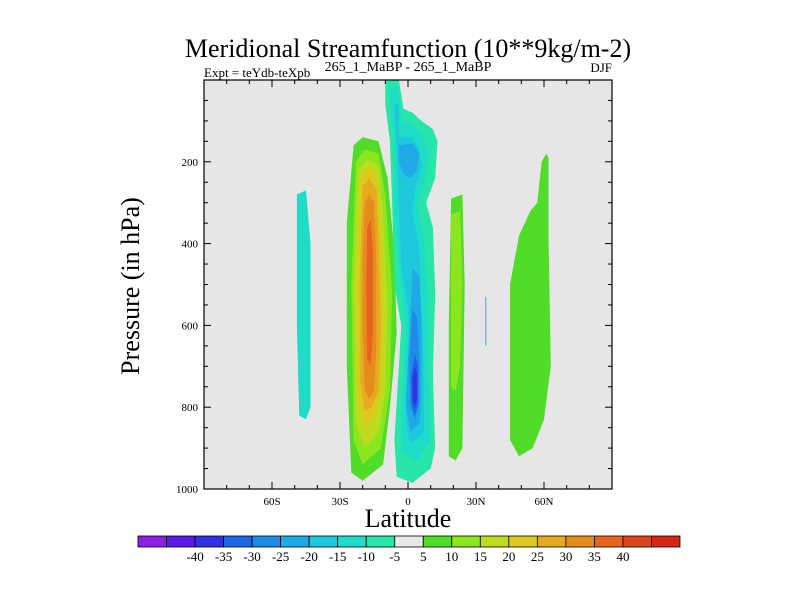  Describe the element at coordinates (394, 556) in the screenshot. I see `colorbar-label: -5` at that location.